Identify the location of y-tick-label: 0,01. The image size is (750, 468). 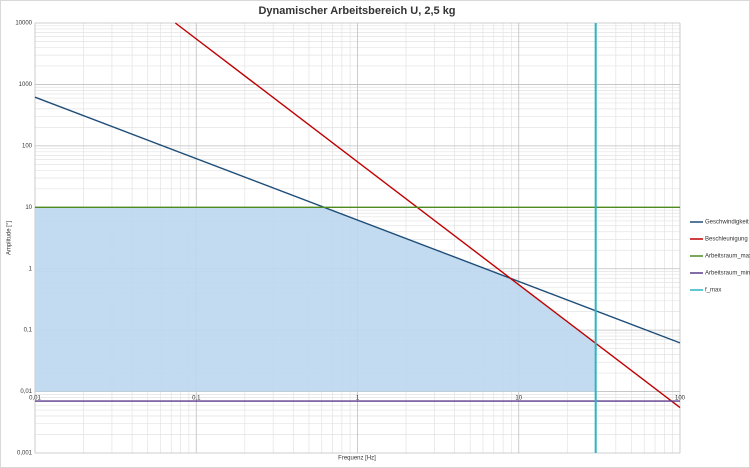
(26, 392).